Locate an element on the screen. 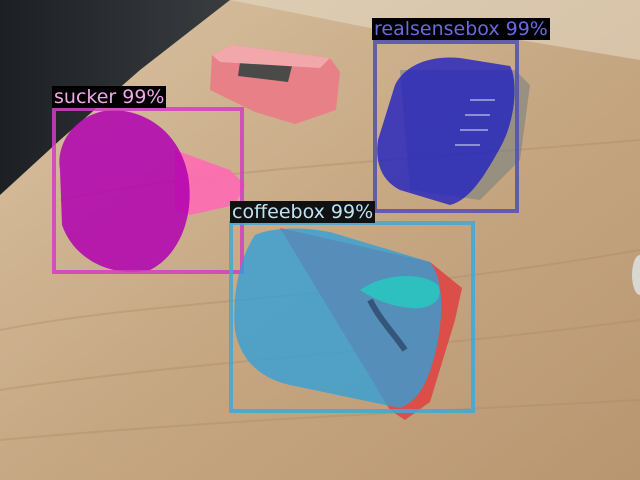  pink-box is located at coordinates (275, 84).